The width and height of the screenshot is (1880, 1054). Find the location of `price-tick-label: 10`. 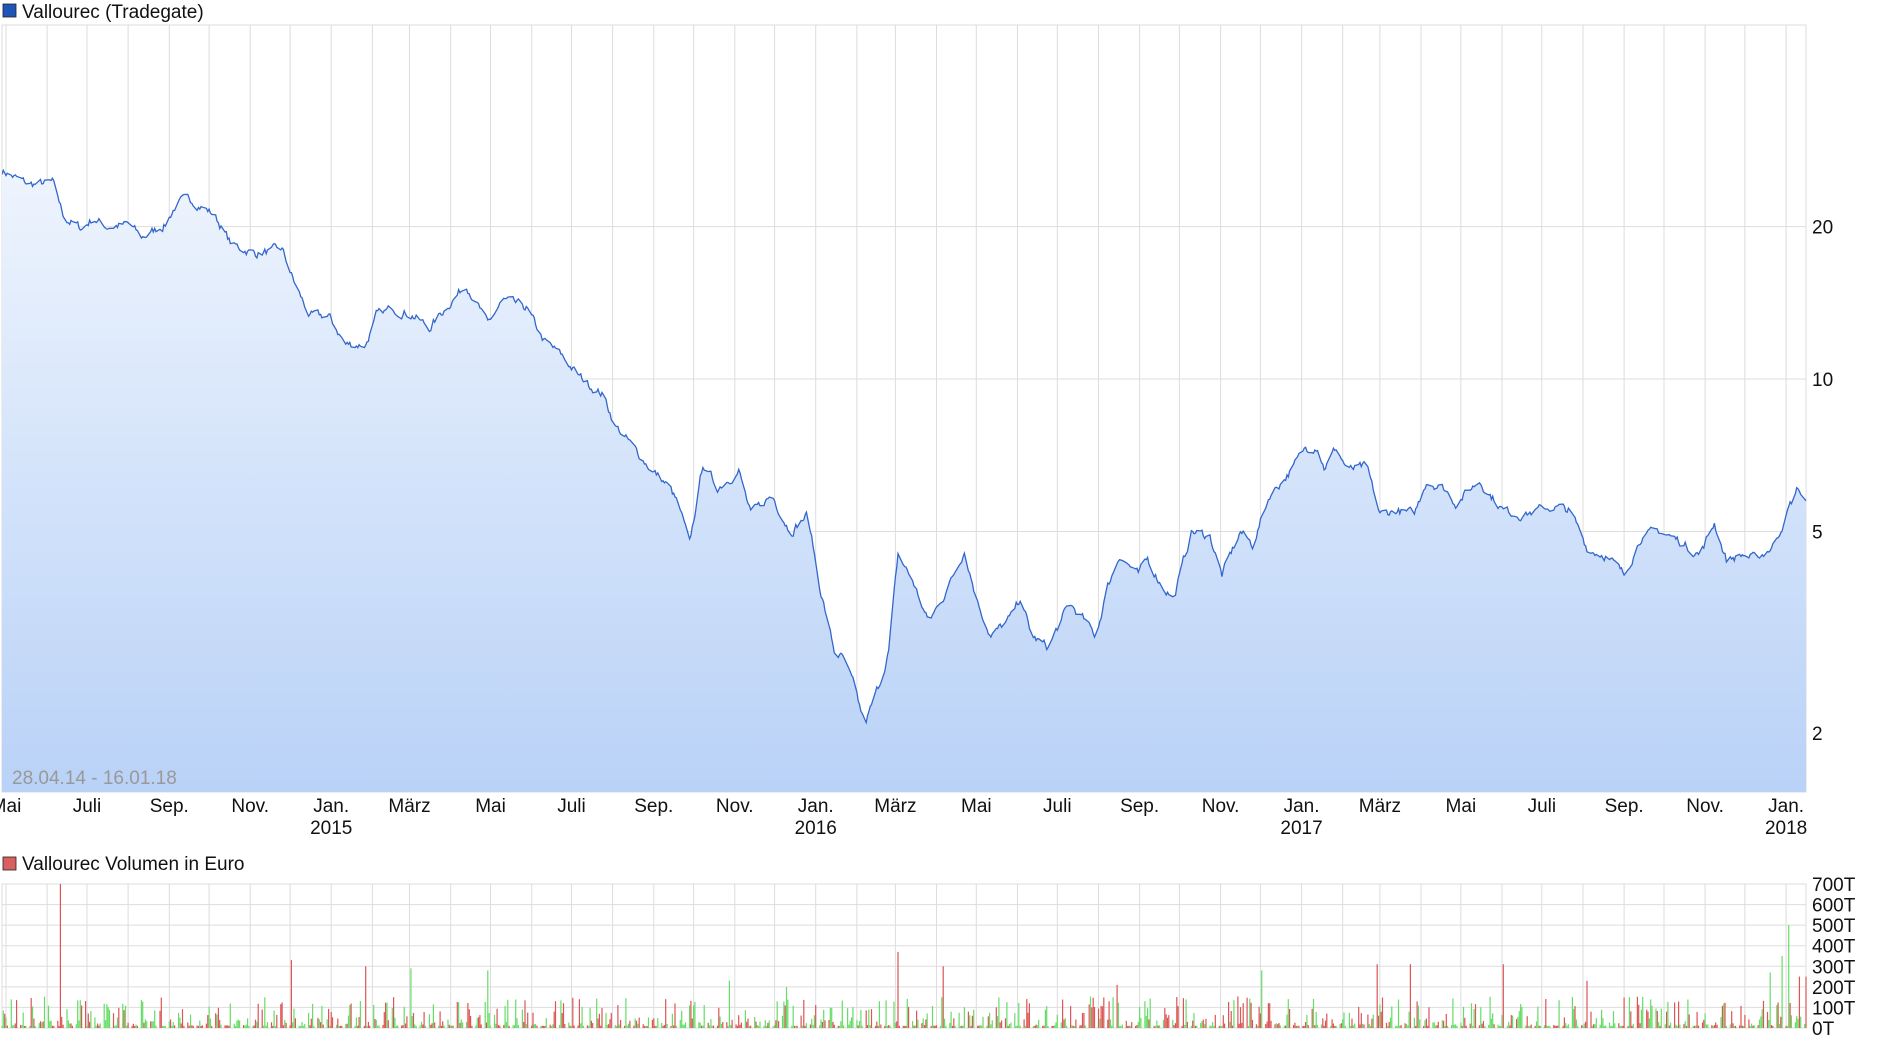

price-tick-label: 10 is located at coordinates (1822, 380).